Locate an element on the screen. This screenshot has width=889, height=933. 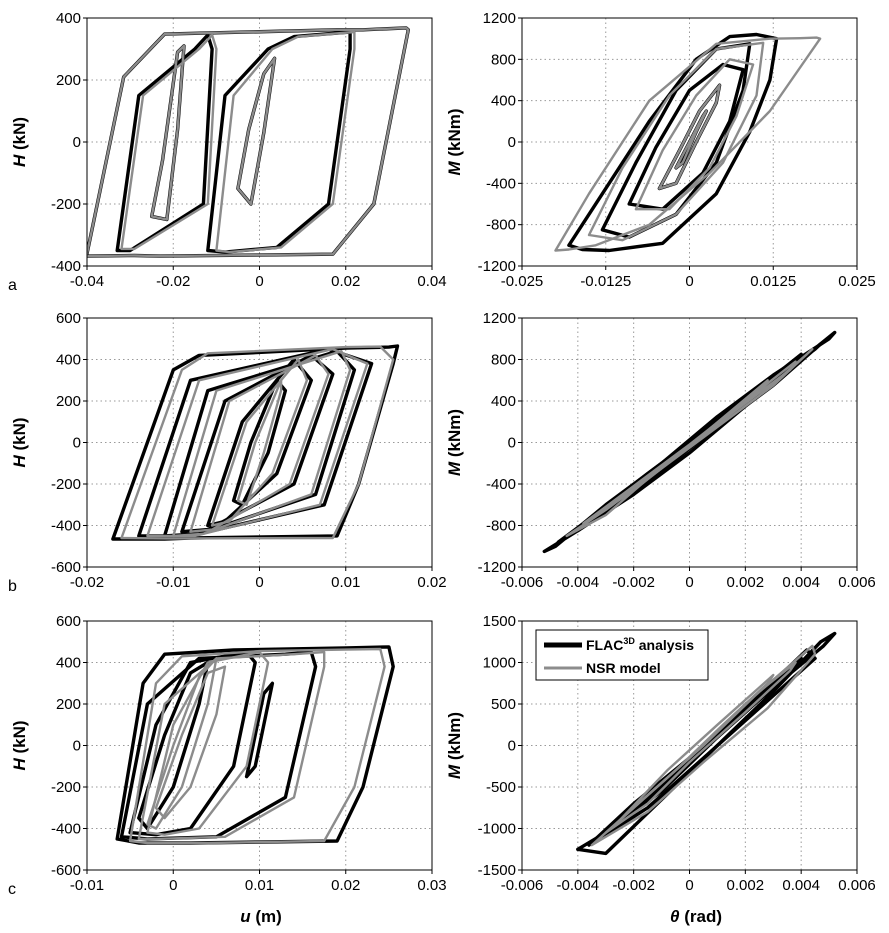
y-axis-label: H (kN) is located at coordinates (19, 745).